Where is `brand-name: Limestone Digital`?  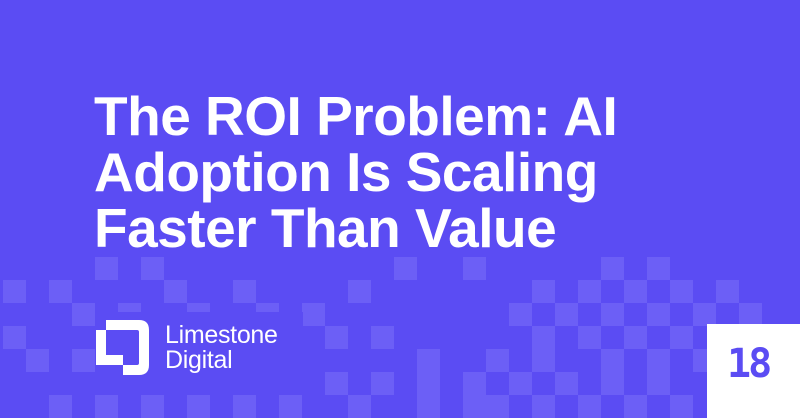
brand-name: Limestone Digital is located at coordinates (221, 347).